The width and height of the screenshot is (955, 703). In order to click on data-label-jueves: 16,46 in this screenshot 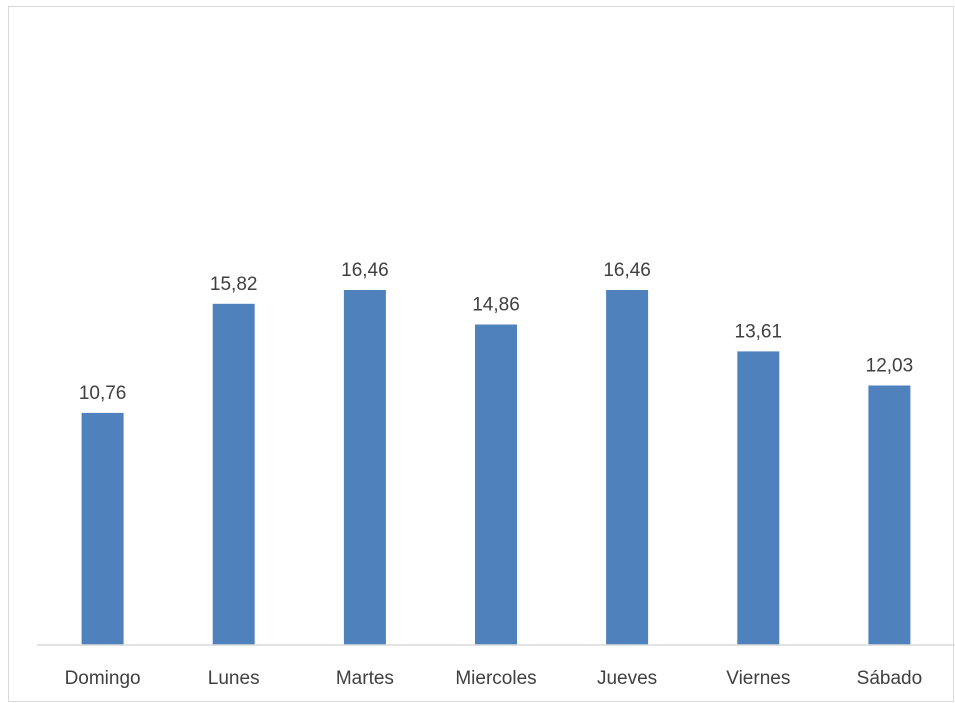, I will do `click(627, 270)`.